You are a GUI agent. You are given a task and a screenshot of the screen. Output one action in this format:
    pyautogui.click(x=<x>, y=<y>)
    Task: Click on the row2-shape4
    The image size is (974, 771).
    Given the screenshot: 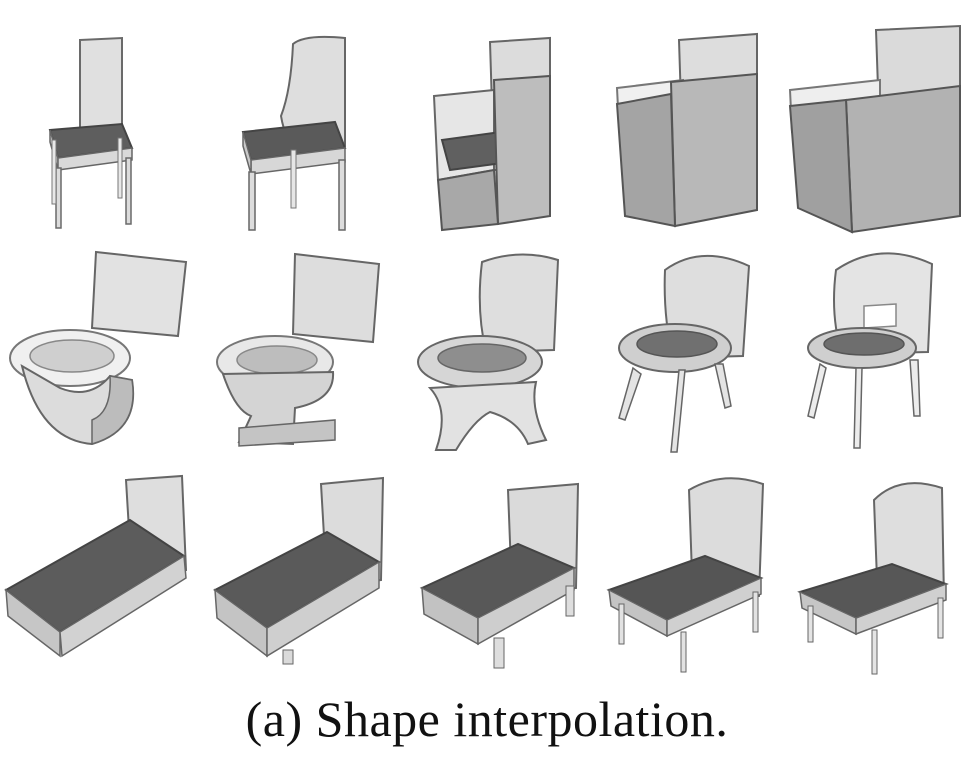 What is the action you would take?
    pyautogui.click(x=680, y=347)
    